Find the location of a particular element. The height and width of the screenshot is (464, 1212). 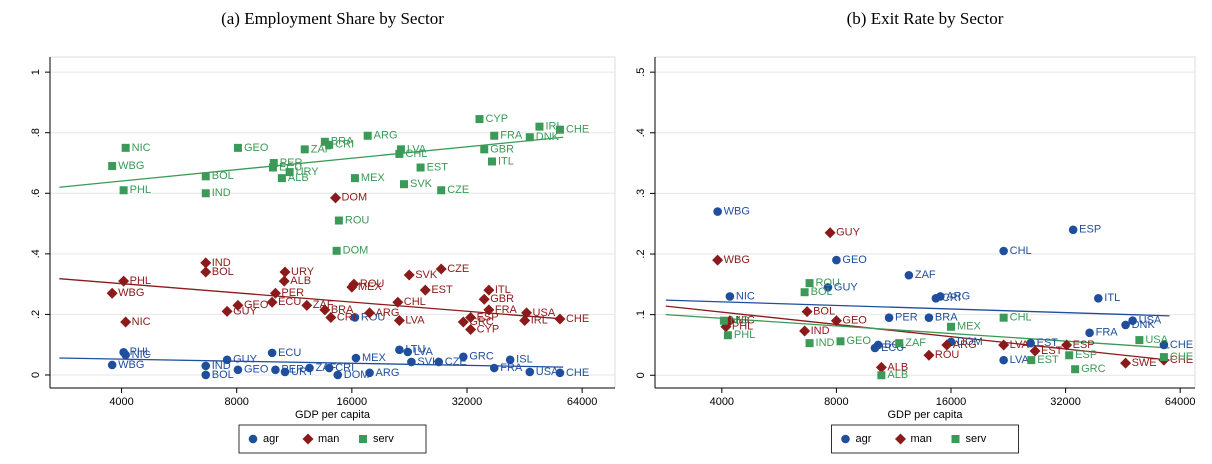

legend-box is located at coordinates (925, 439).